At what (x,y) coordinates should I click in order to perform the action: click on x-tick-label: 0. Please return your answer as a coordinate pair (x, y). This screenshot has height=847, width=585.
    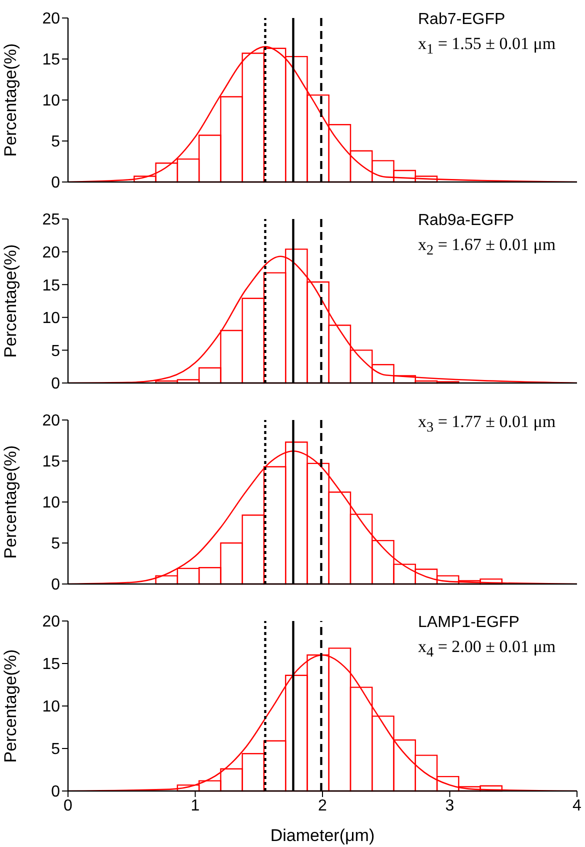
    Looking at the image, I should click on (68, 805).